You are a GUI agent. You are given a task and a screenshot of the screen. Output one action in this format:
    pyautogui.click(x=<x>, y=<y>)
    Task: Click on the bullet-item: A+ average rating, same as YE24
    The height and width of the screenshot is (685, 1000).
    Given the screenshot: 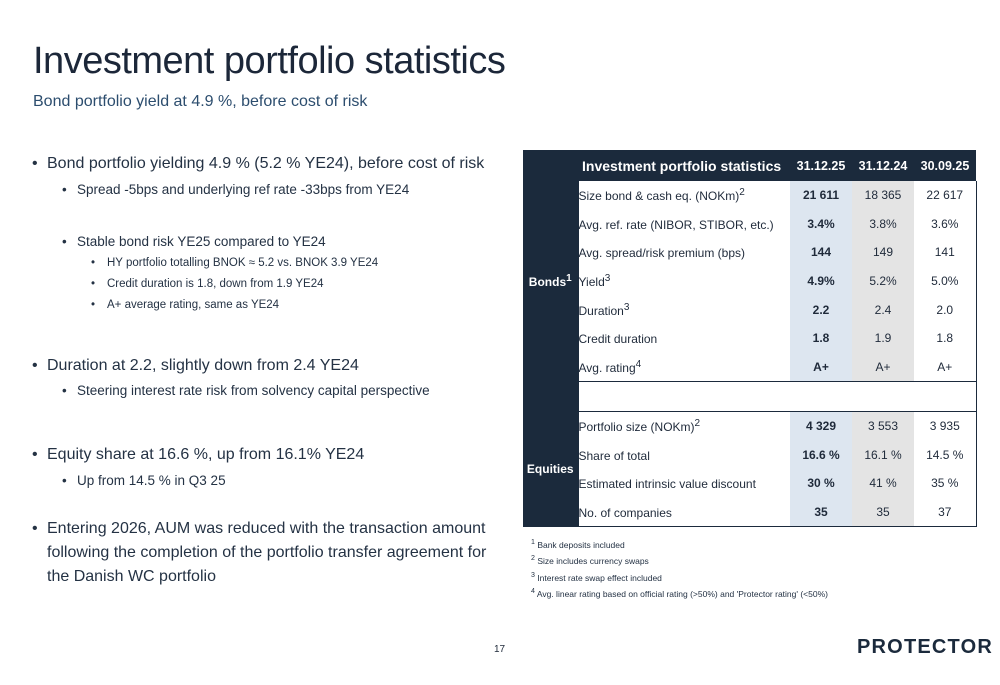 What is the action you would take?
    pyautogui.click(x=267, y=305)
    